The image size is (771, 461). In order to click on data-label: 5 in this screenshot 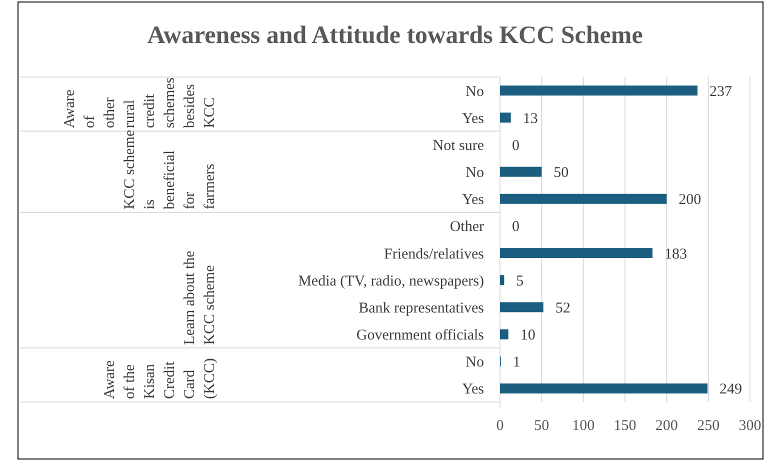, I will do `click(520, 281)`.